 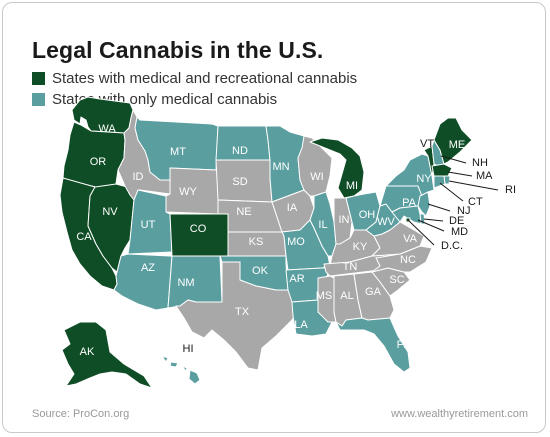 What do you see at coordinates (386, 222) in the screenshot?
I see `state-label-wv: WV` at bounding box center [386, 222].